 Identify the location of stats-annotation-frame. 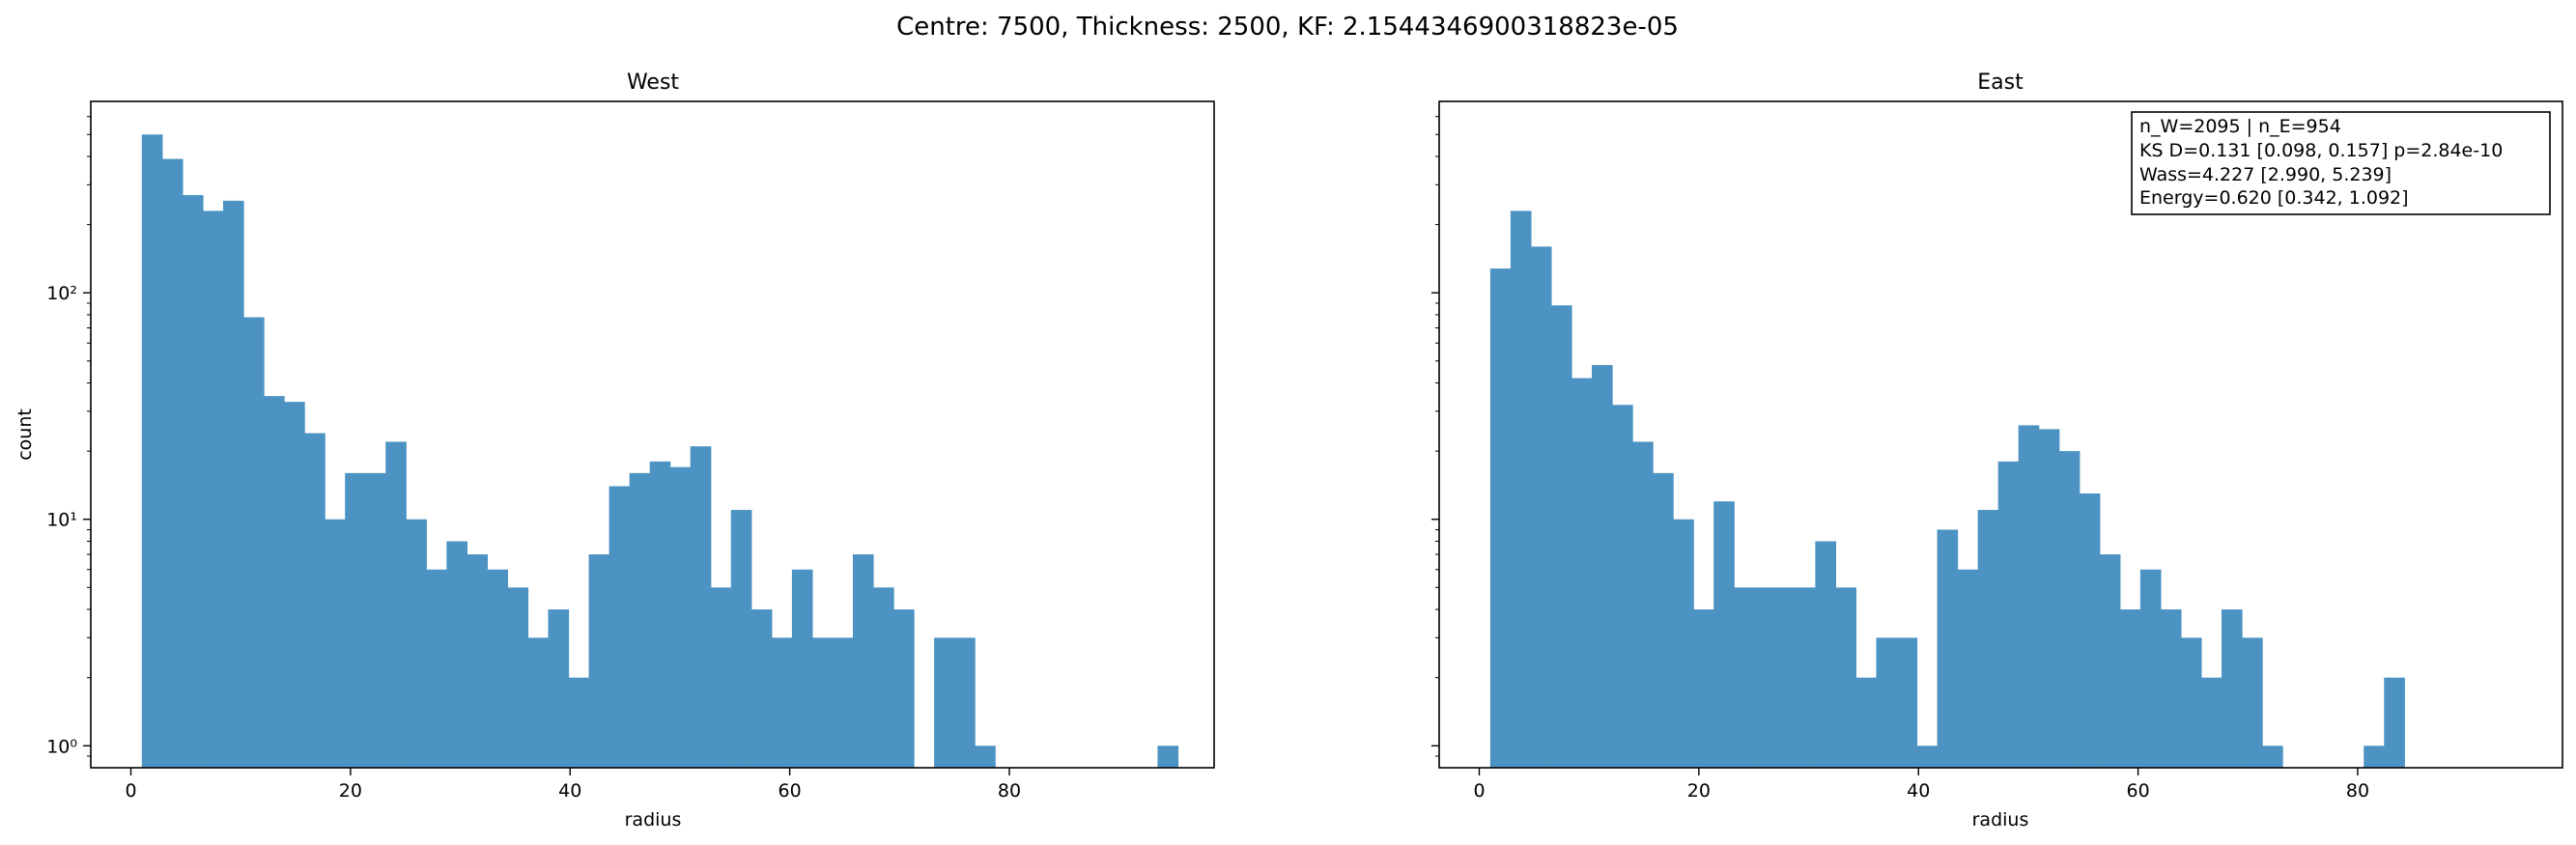
(2341, 163).